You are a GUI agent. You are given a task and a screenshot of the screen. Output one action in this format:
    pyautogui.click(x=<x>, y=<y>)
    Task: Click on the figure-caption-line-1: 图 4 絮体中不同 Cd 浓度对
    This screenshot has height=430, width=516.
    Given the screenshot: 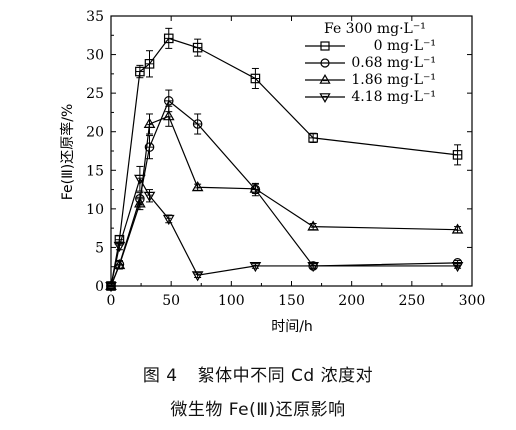 What is the action you would take?
    pyautogui.click(x=258, y=373)
    